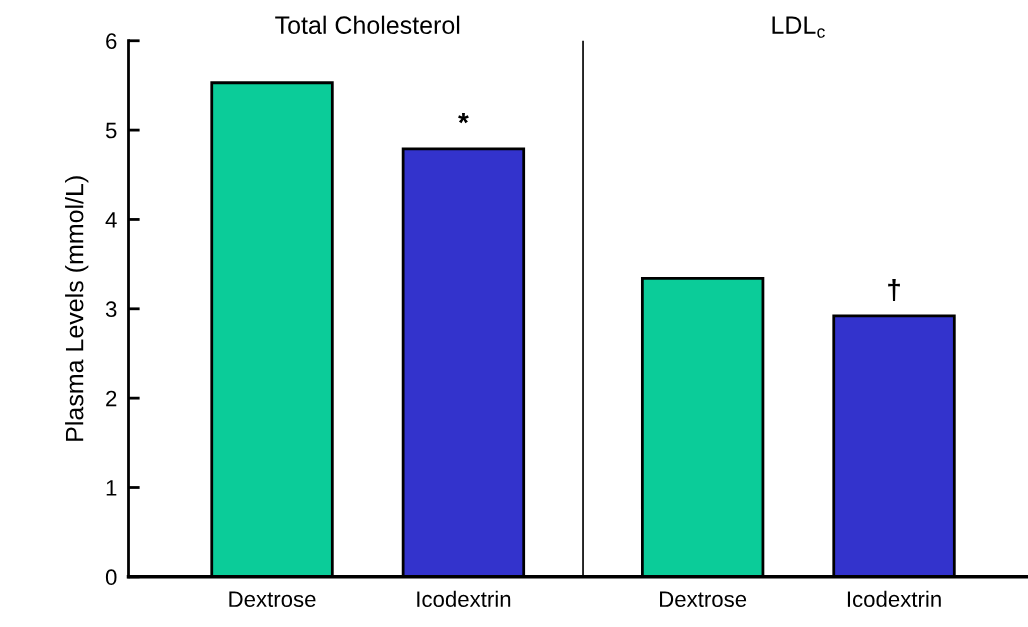  I want to click on y-tick-label: 0, so click(111, 577).